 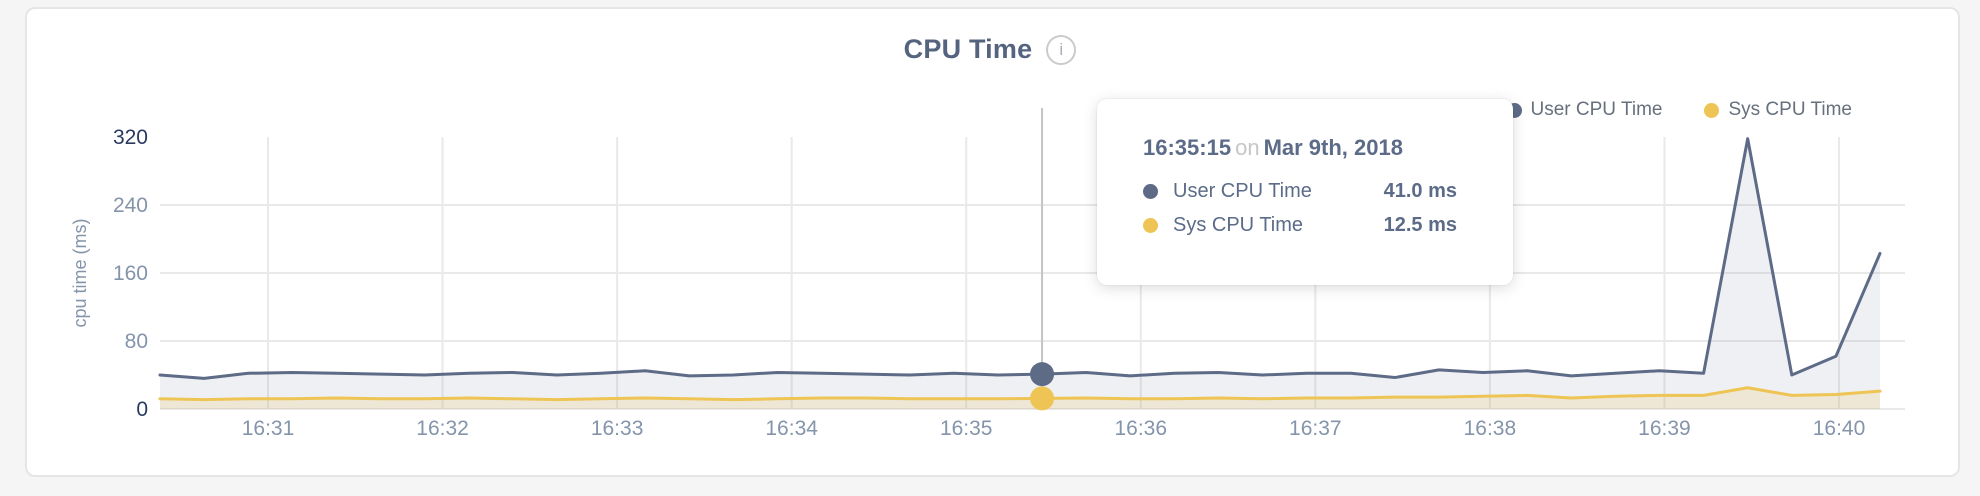 I want to click on user-series-dot-icon, so click(x=1150, y=191).